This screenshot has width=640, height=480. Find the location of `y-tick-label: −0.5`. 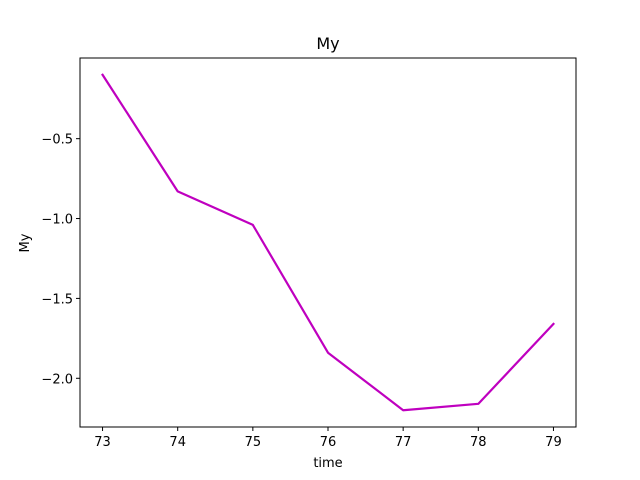

y-tick-label: −0.5 is located at coordinates (57, 140).